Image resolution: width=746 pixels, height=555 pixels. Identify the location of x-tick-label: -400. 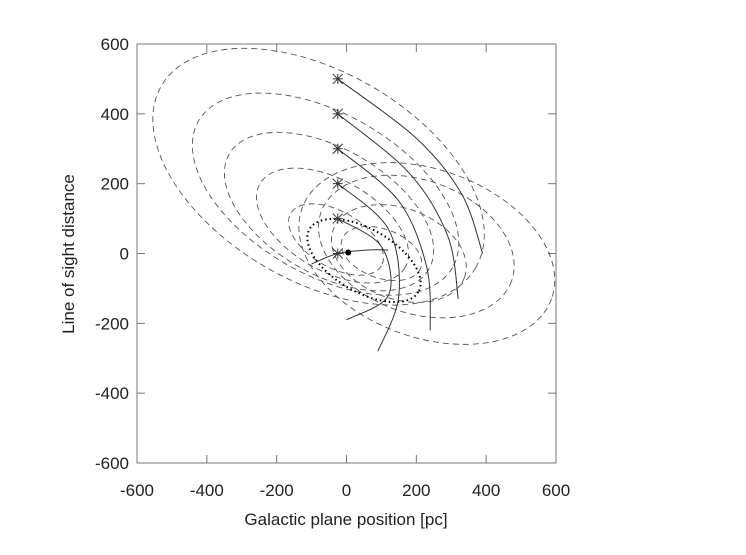
(207, 490).